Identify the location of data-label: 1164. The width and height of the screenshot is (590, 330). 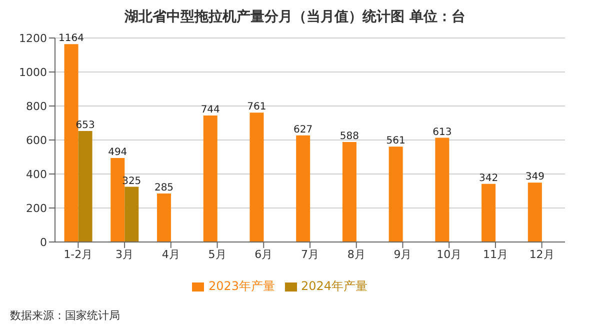
(71, 38).